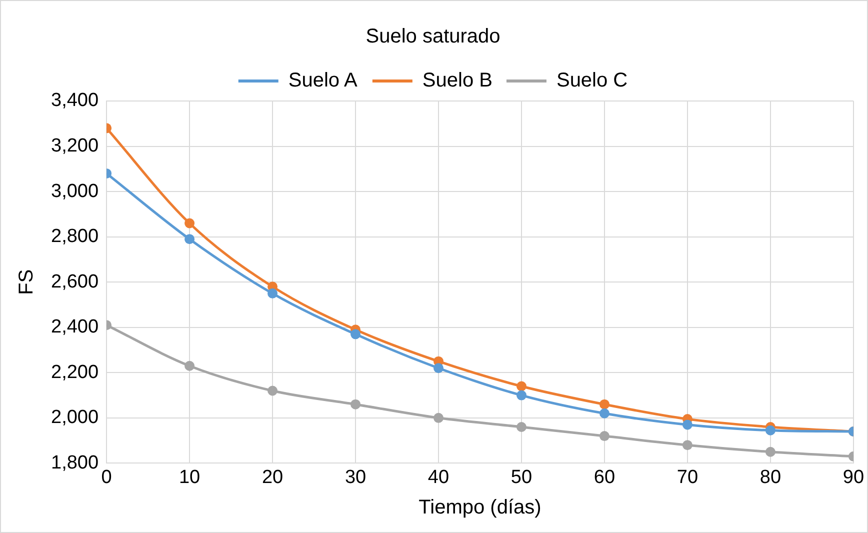 Image resolution: width=868 pixels, height=533 pixels. What do you see at coordinates (771, 477) in the screenshot?
I see `x-tick-label: 80` at bounding box center [771, 477].